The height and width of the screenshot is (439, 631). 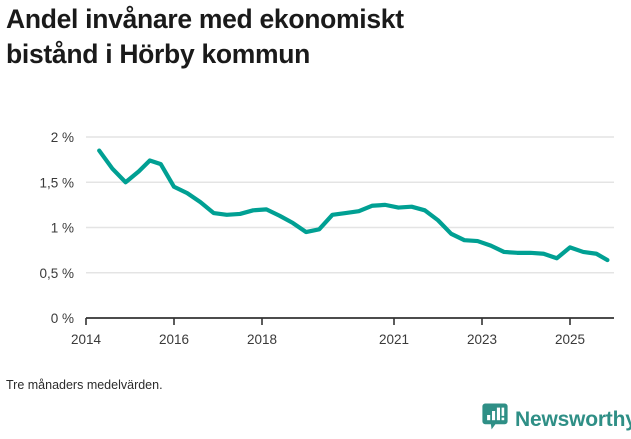 What do you see at coordinates (570, 339) in the screenshot?
I see `x-tick-label: 2025` at bounding box center [570, 339].